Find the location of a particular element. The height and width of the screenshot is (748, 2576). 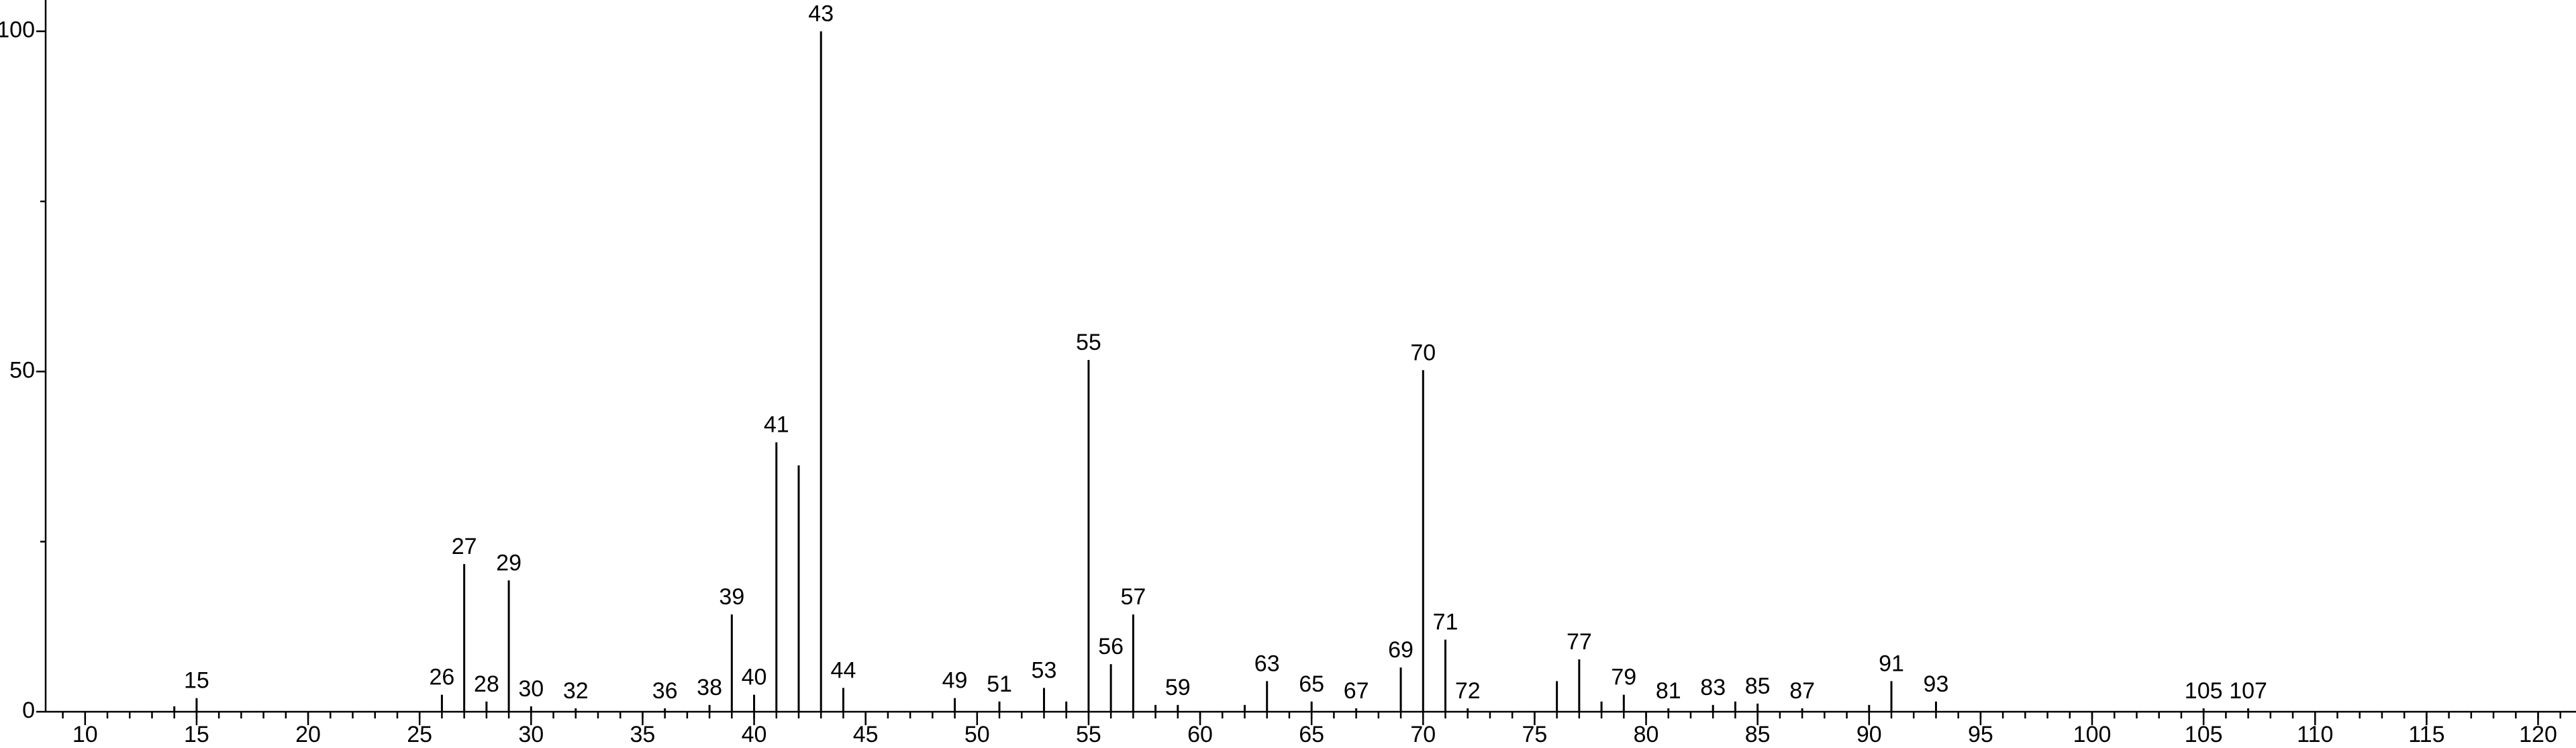

x-tick-label: 15 is located at coordinates (196, 734).